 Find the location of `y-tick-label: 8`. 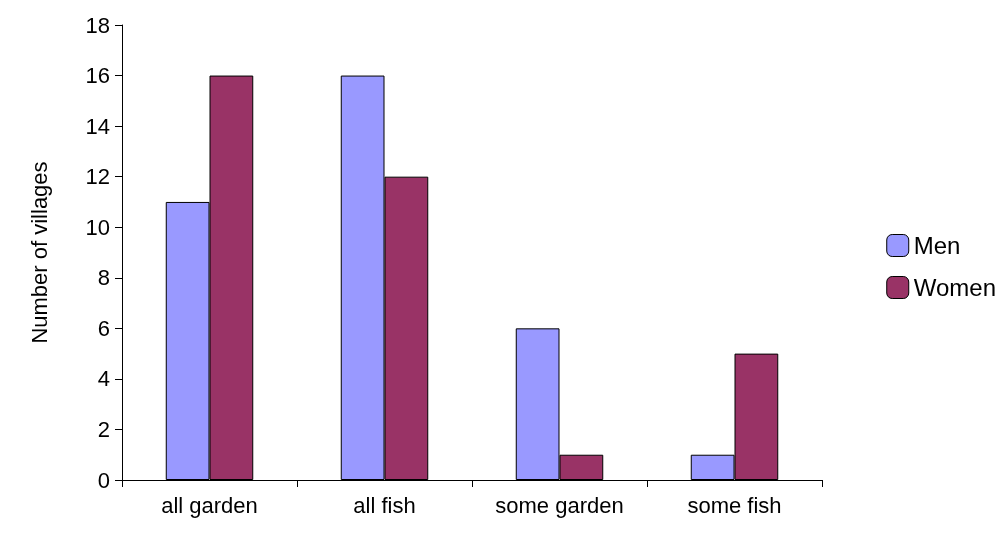

y-tick-label: 8 is located at coordinates (103, 278).